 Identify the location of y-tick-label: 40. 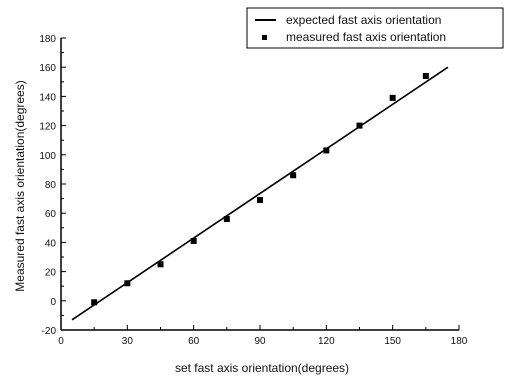
(51, 243).